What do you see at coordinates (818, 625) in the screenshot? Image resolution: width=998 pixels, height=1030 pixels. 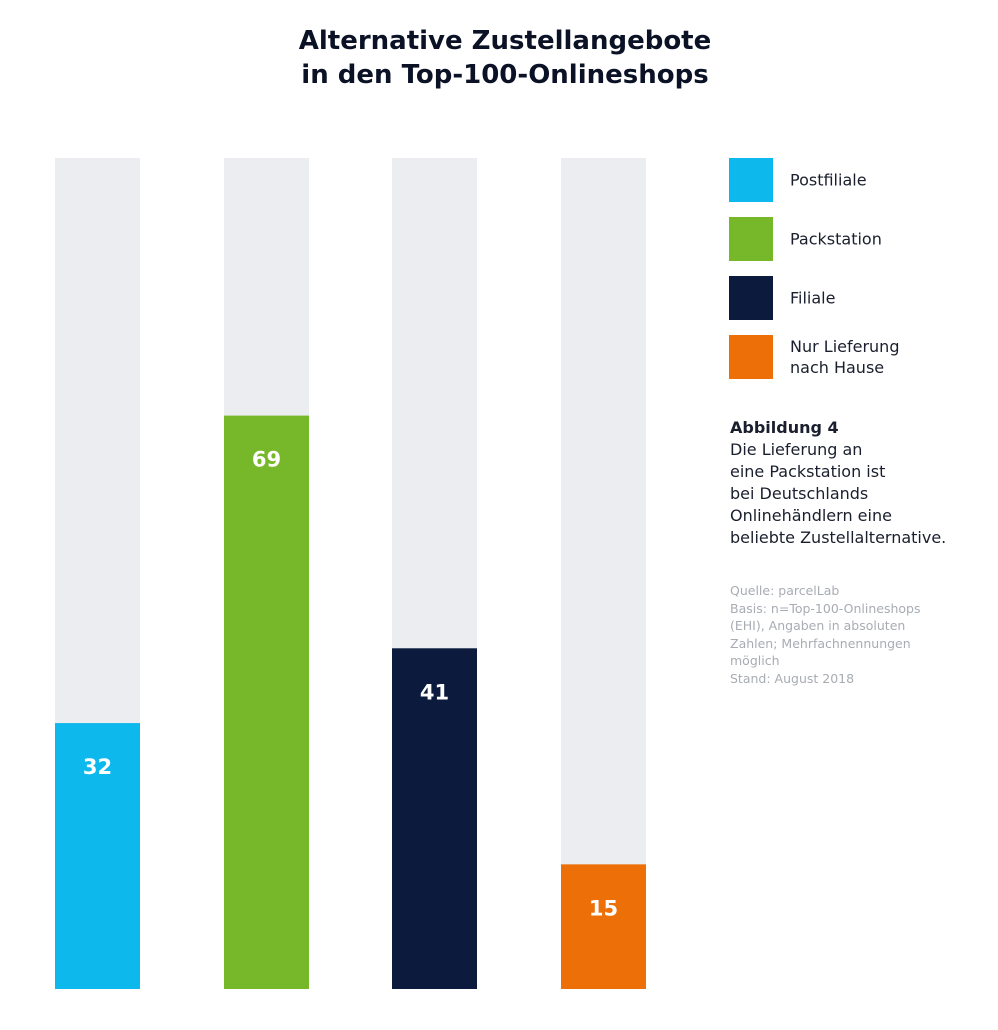 I see `source-line: (EHI), Angaben in absoluten` at bounding box center [818, 625].